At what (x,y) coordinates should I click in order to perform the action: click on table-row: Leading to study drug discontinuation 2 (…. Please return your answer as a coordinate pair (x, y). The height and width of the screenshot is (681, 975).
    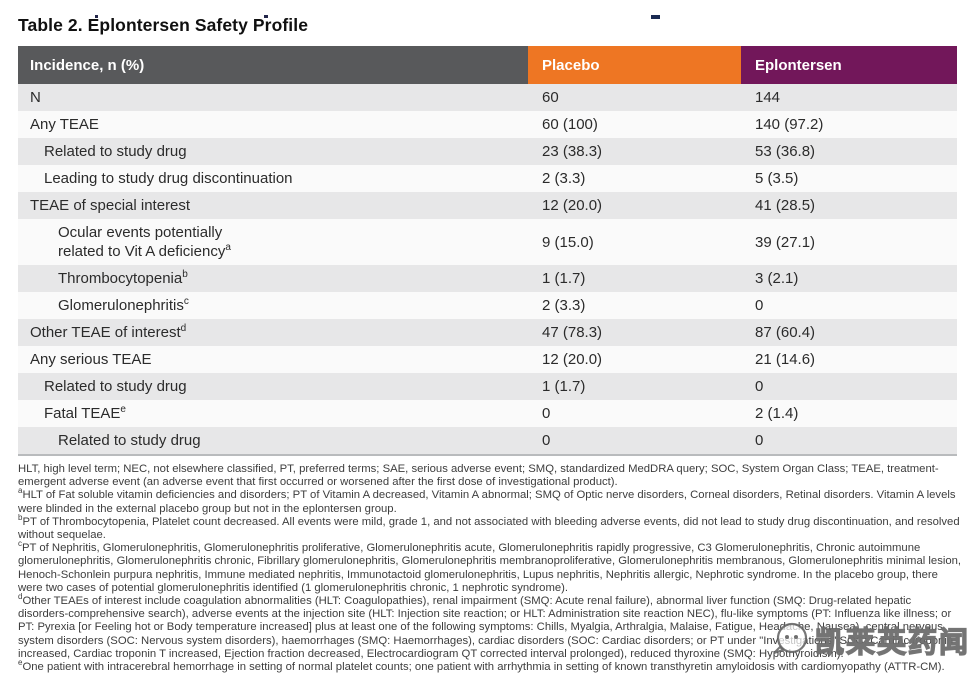
    Looking at the image, I should click on (487, 178).